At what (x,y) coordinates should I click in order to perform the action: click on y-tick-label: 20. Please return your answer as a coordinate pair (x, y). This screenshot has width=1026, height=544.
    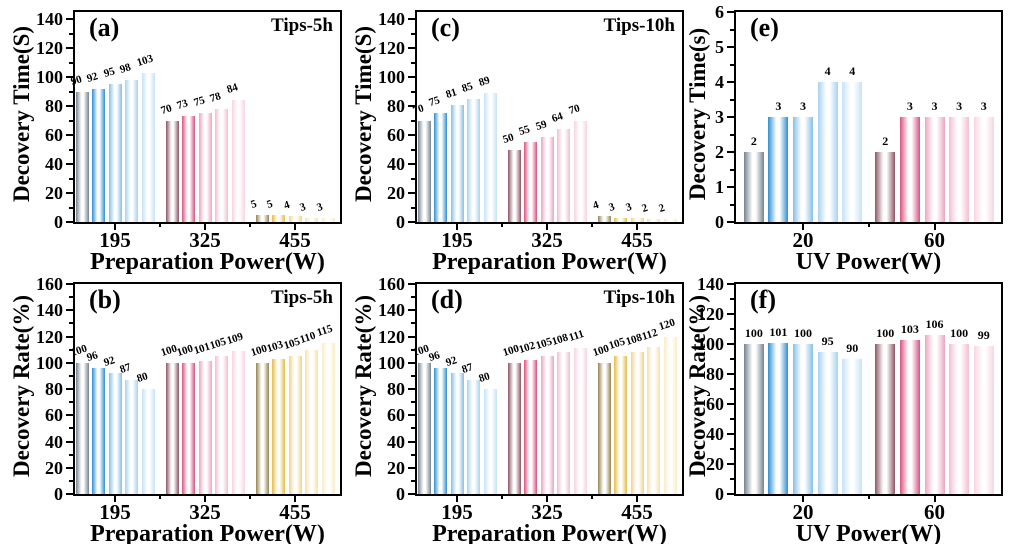
    Looking at the image, I should click on (54, 193).